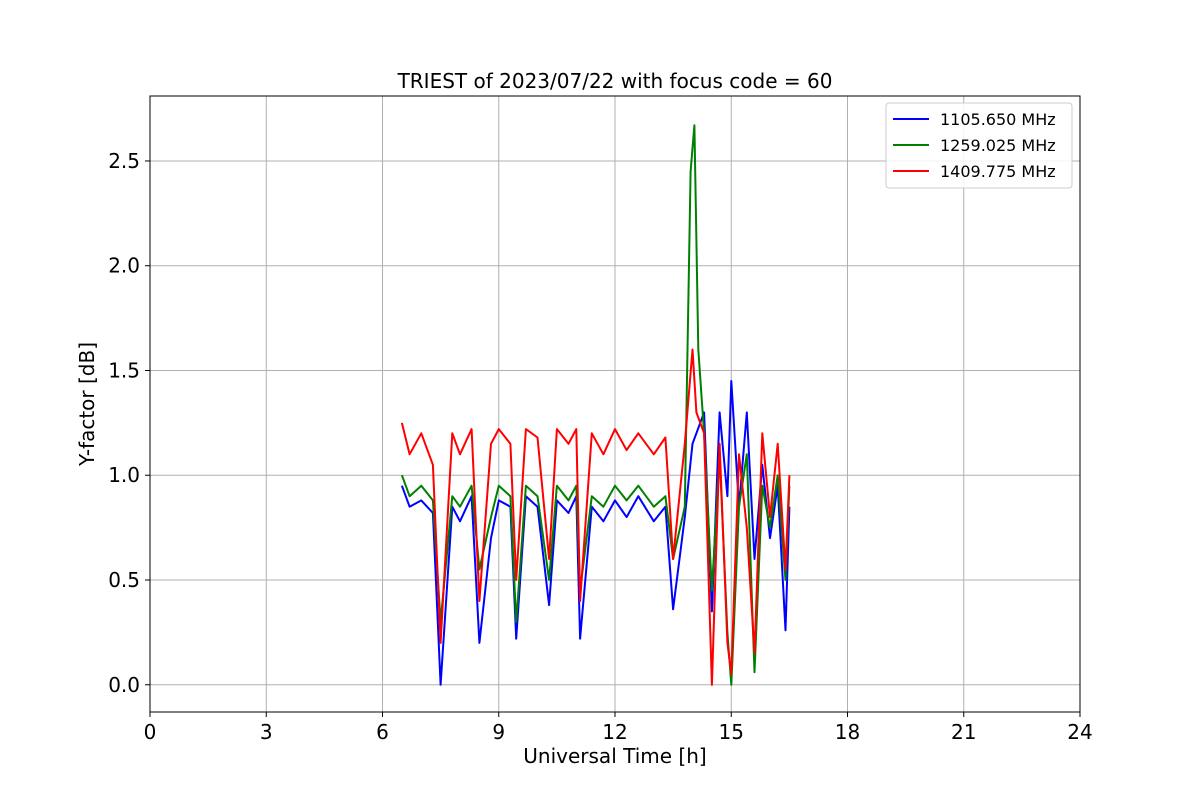 The image size is (1200, 800). I want to click on legend-entry-label: 1259.025 MHz, so click(998, 145).